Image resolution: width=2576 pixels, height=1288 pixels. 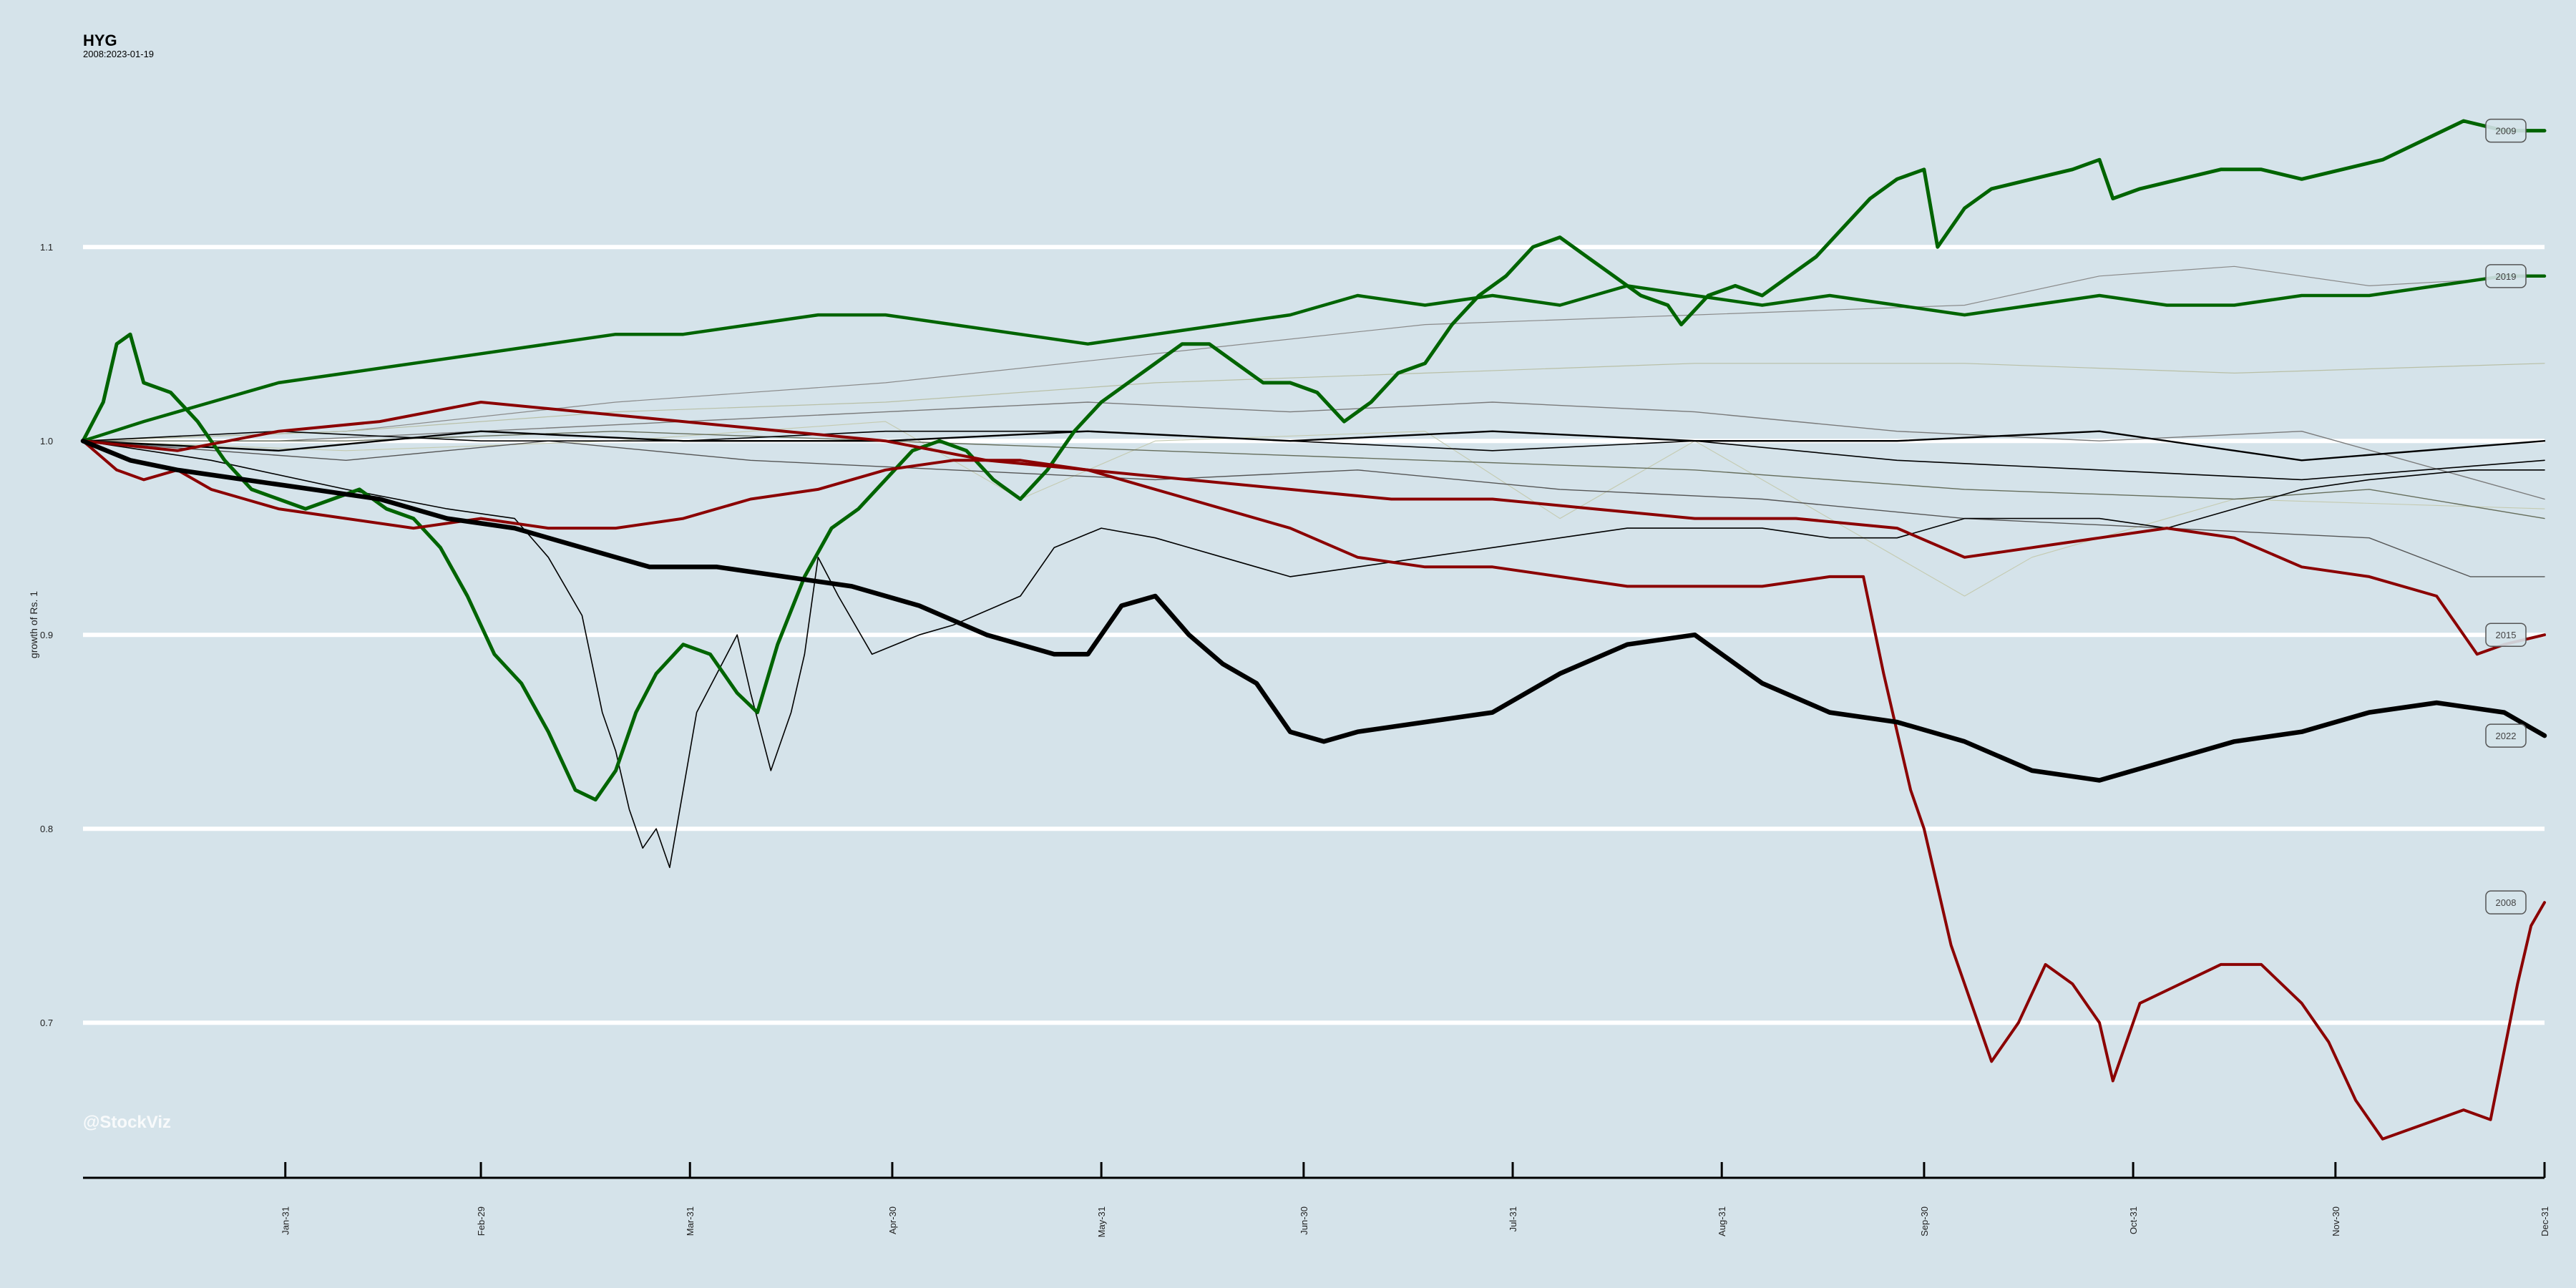 I want to click on series-end-labels: 2009 2019 2015 2022 2008, so click(x=2506, y=516).